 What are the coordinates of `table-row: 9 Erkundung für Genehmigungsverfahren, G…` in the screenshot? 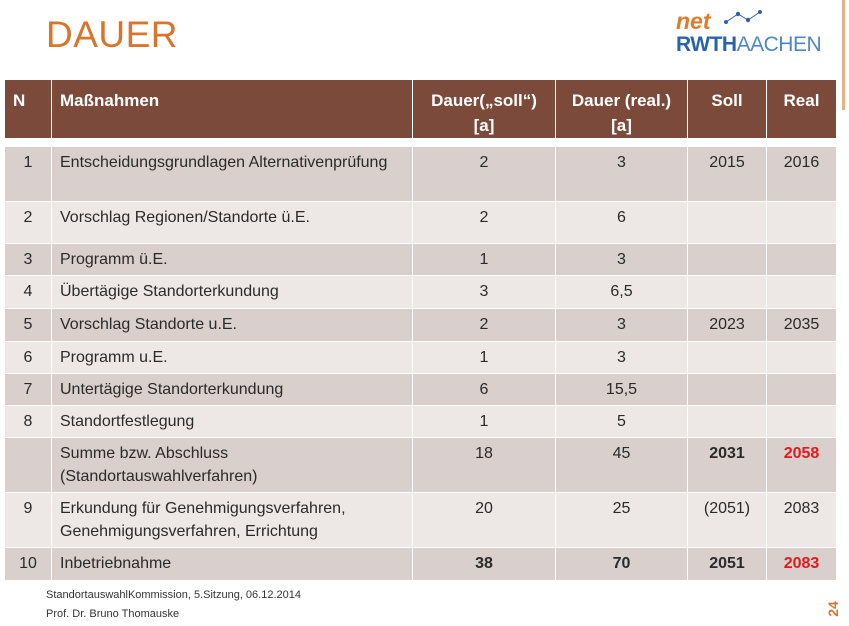 It's located at (420, 519).